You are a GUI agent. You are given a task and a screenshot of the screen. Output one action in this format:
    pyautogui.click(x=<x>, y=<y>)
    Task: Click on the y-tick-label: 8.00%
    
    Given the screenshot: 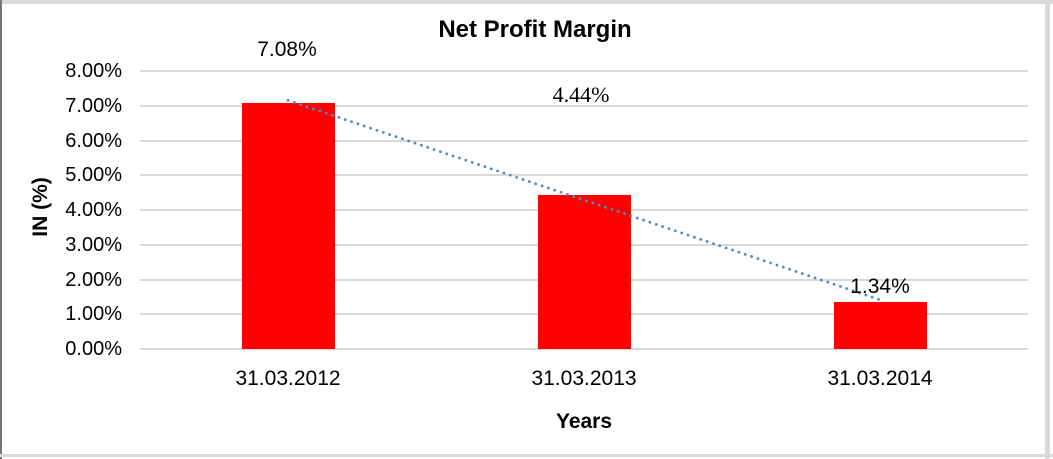 What is the action you would take?
    pyautogui.click(x=93, y=71)
    